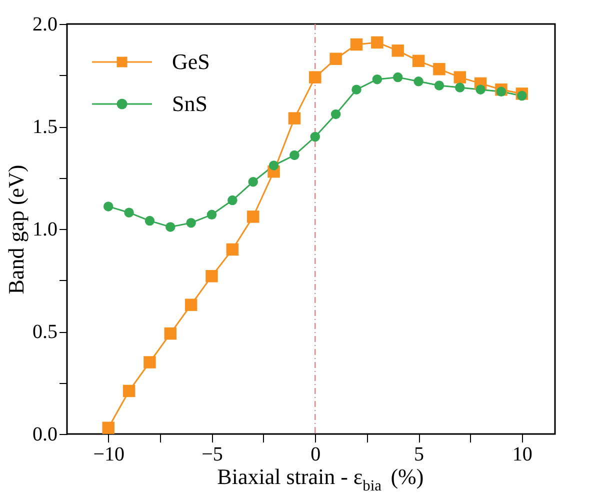  I want to click on y-tick-label: 0.5, so click(45, 332).